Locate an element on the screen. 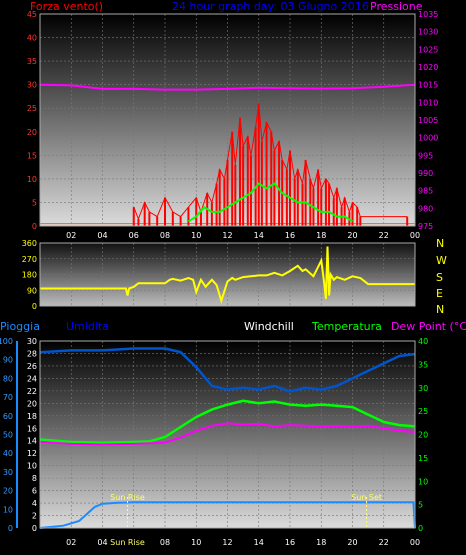 The image size is (466, 555). wind-axis-title: Forza vento() is located at coordinates (66, 6).